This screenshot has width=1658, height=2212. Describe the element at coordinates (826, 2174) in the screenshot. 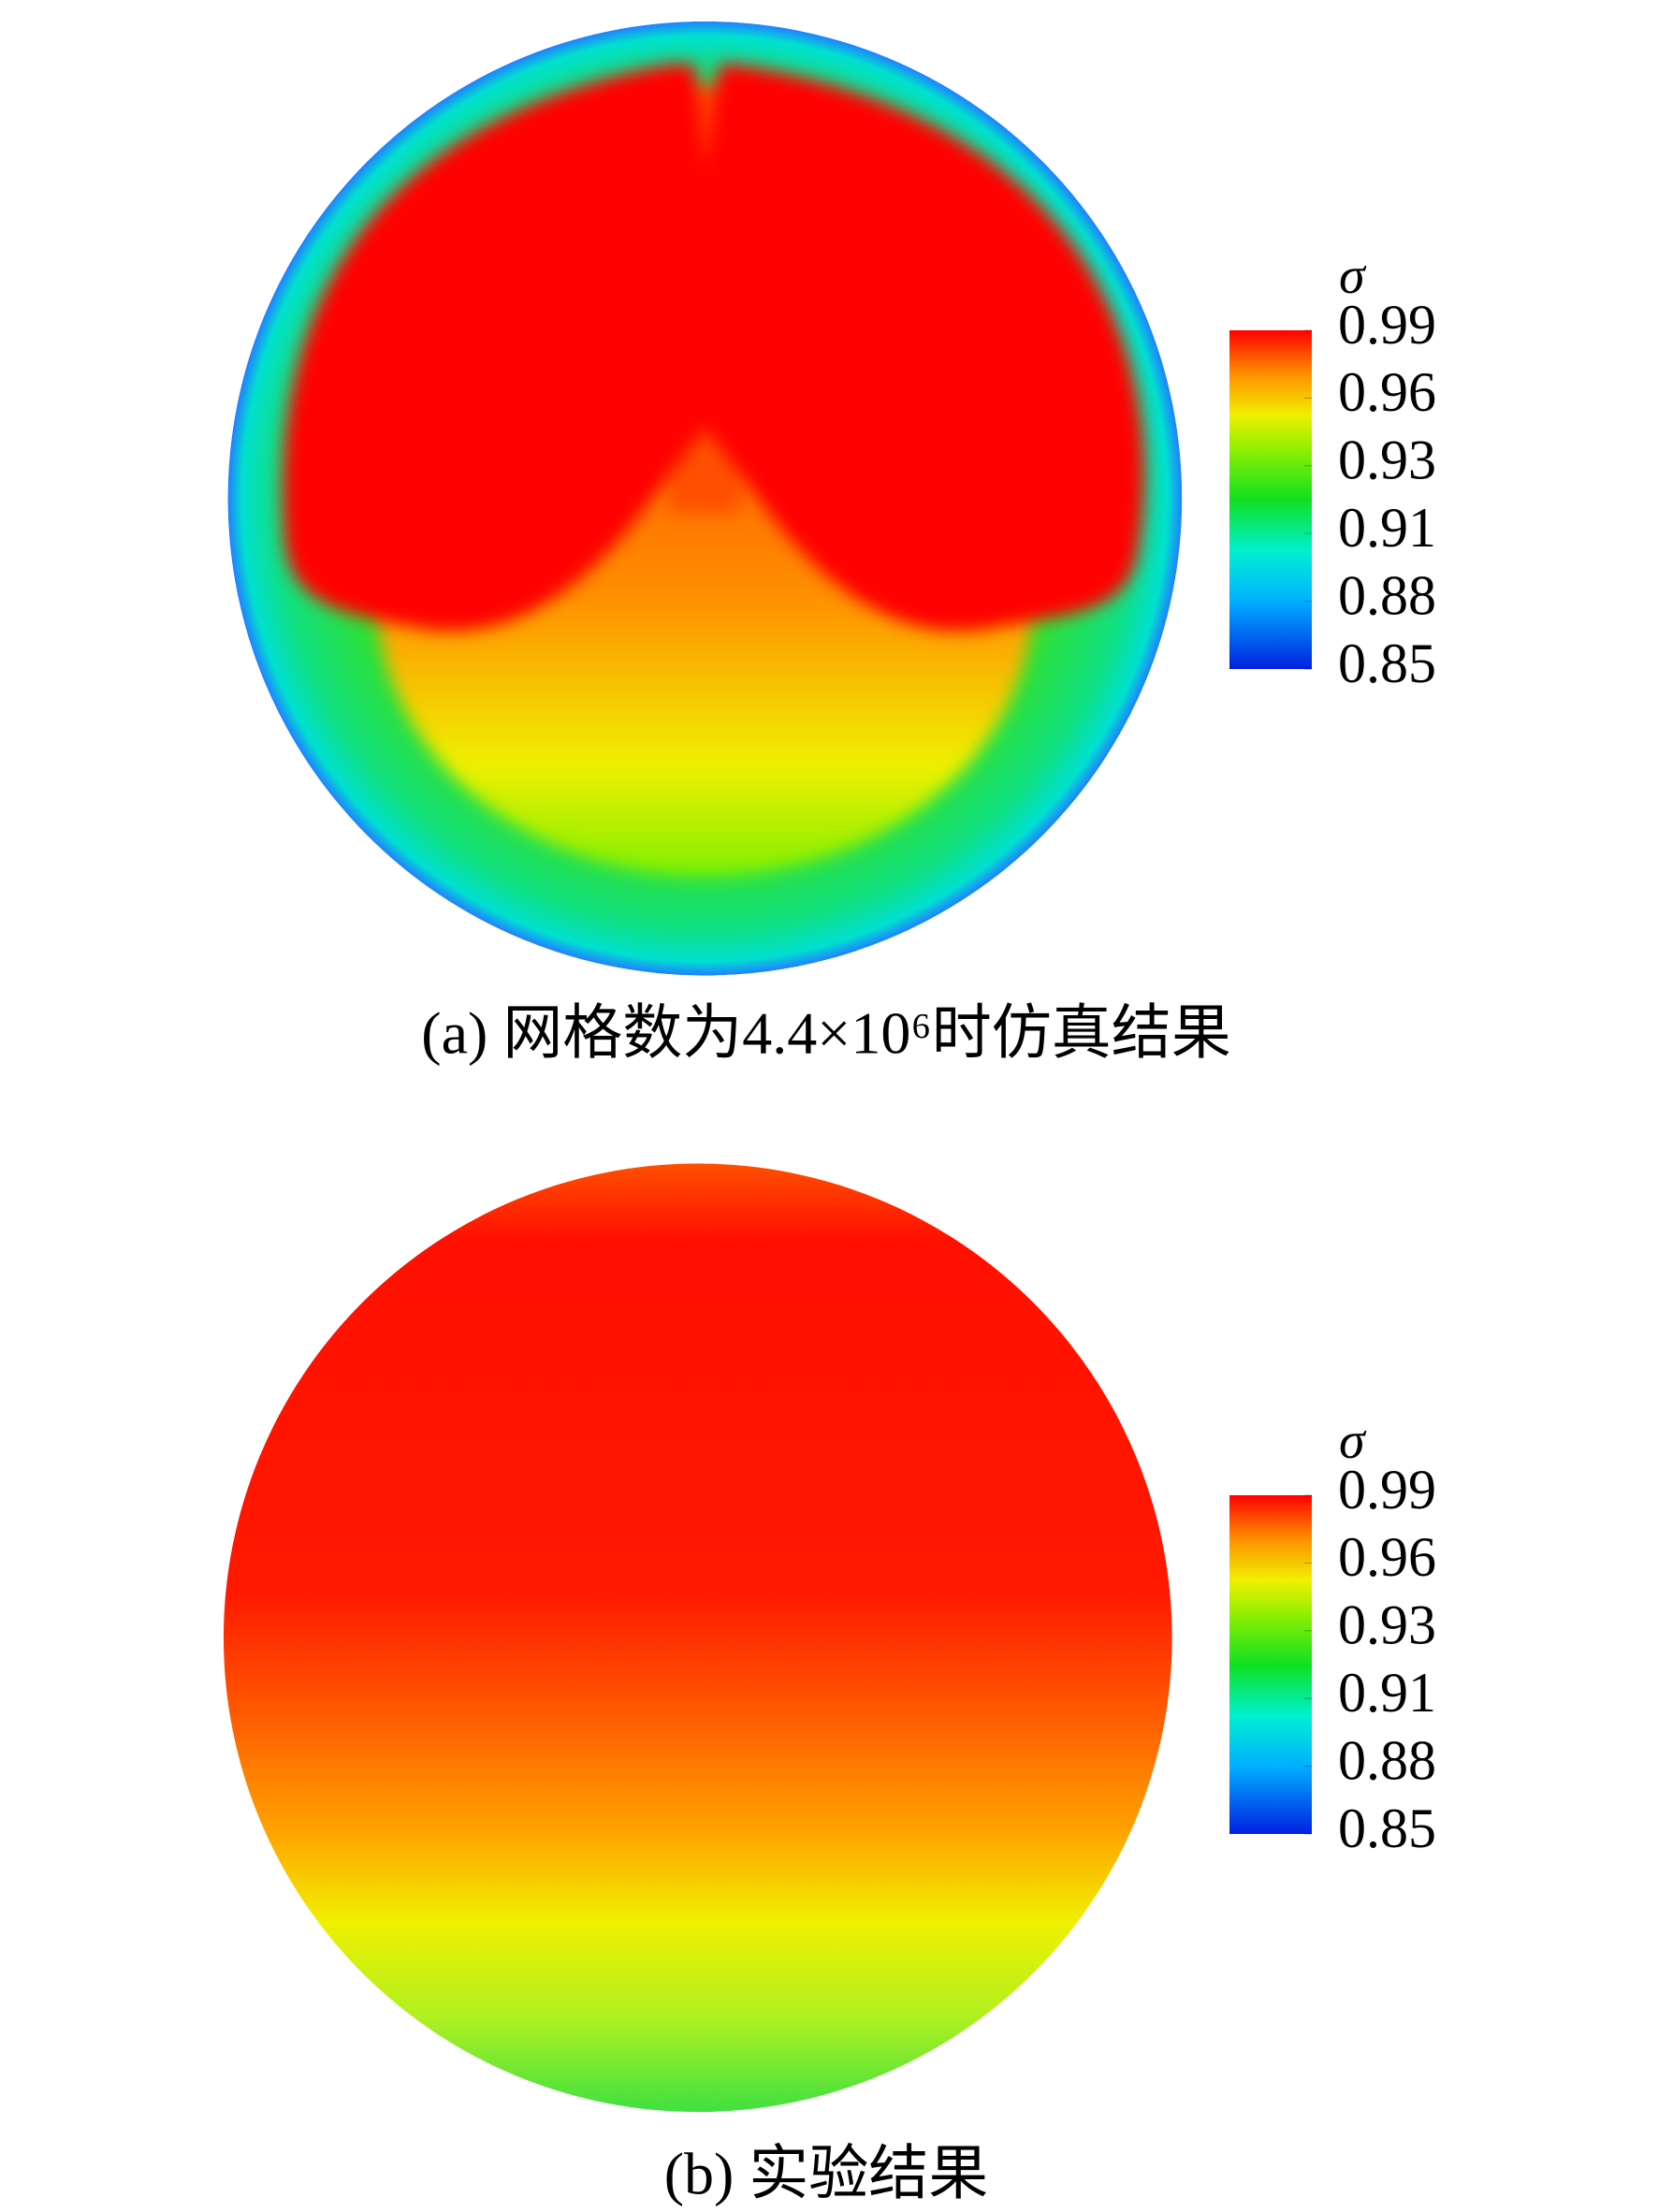

I see `caption: (b) 实验结果` at that location.